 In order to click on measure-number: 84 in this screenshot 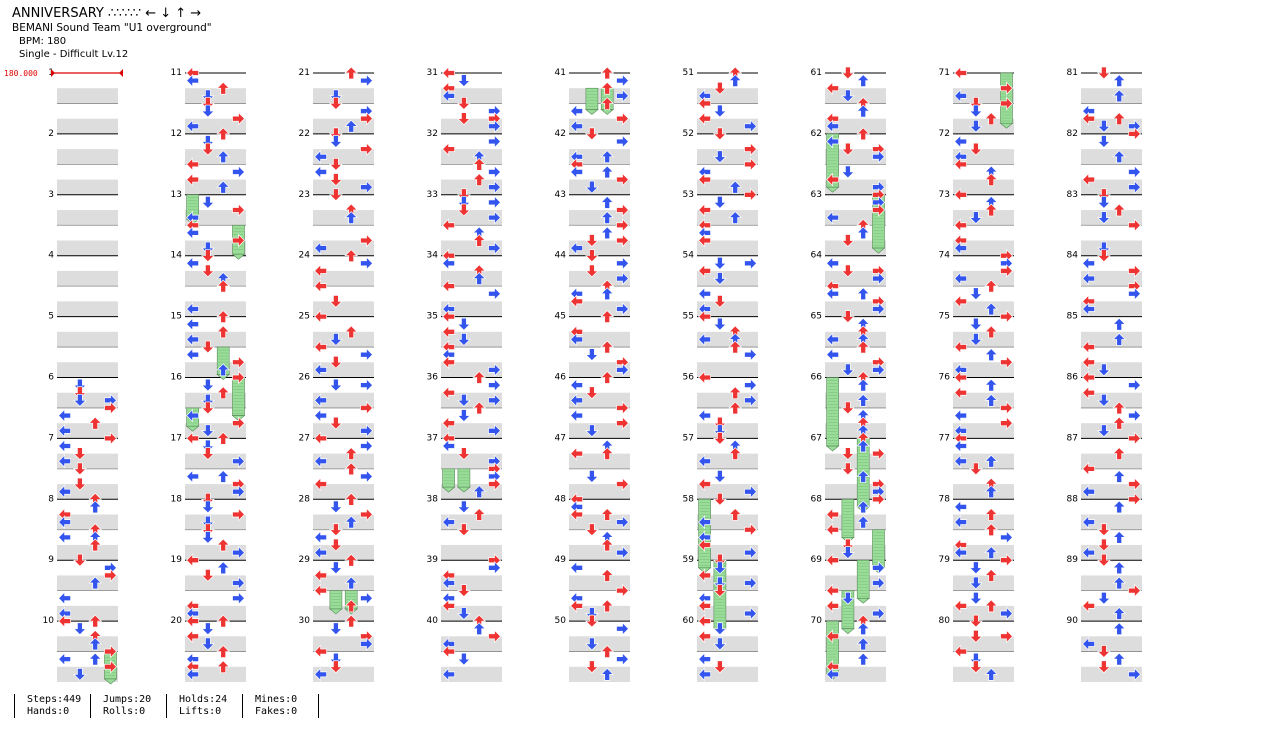, I will do `click(1073, 256)`.